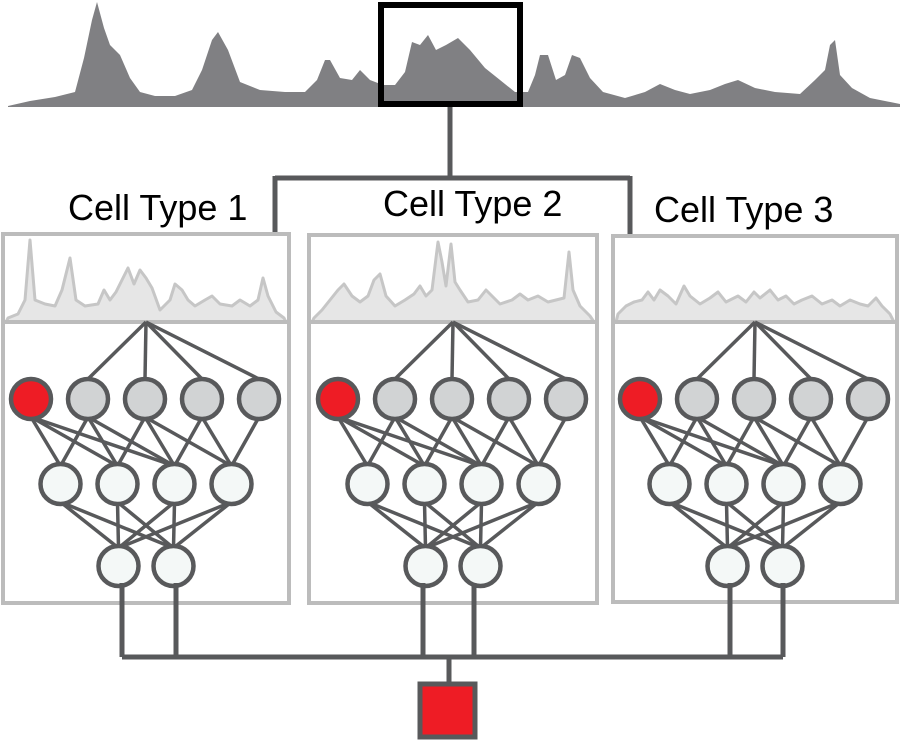 This screenshot has height=741, width=906. I want to click on combined-output-square, so click(447, 710).